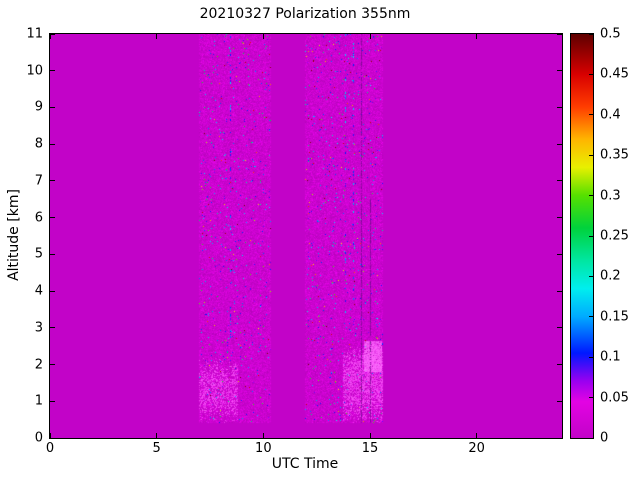 This screenshot has height=480, width=640. What do you see at coordinates (38, 401) in the screenshot?
I see `y-tick-label: 1` at bounding box center [38, 401].